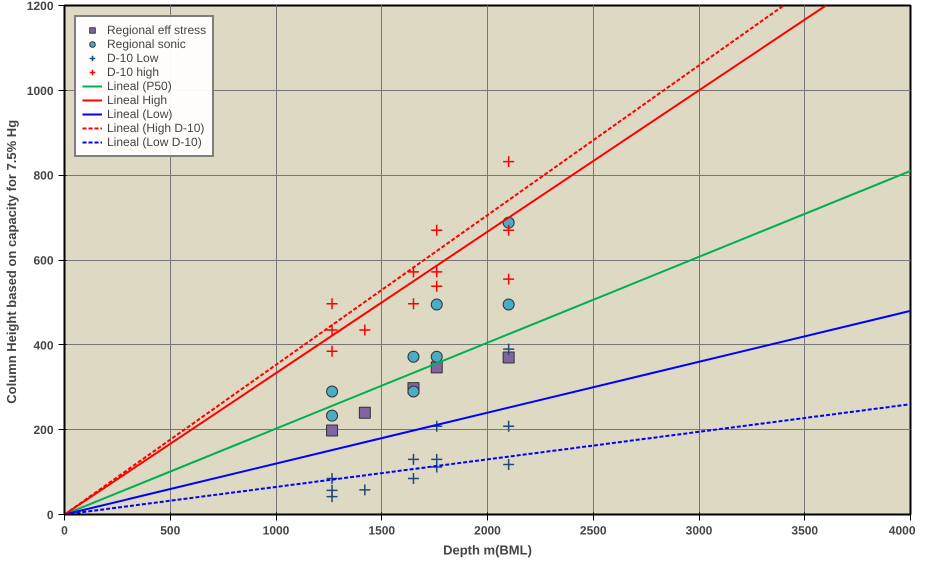 This screenshot has width=925, height=567. I want to click on legend-label: Lineal High, so click(137, 100).